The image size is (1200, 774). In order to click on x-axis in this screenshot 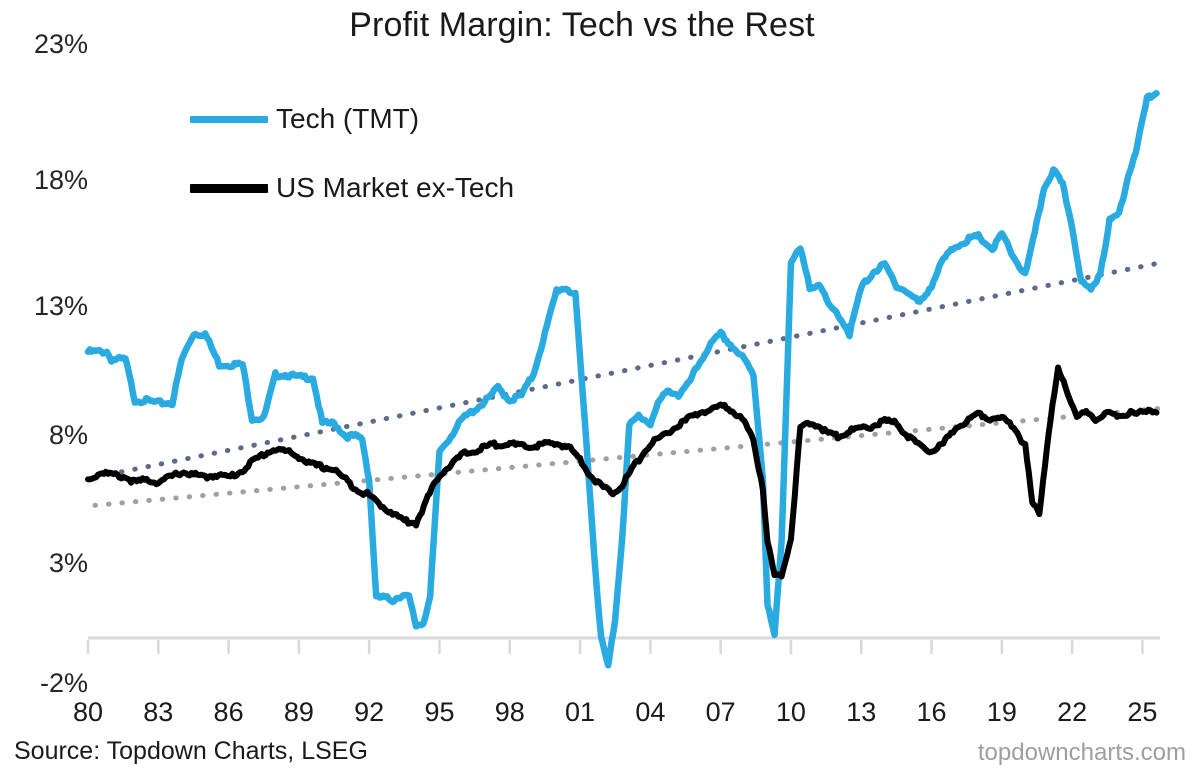, I will do `click(623, 645)`.